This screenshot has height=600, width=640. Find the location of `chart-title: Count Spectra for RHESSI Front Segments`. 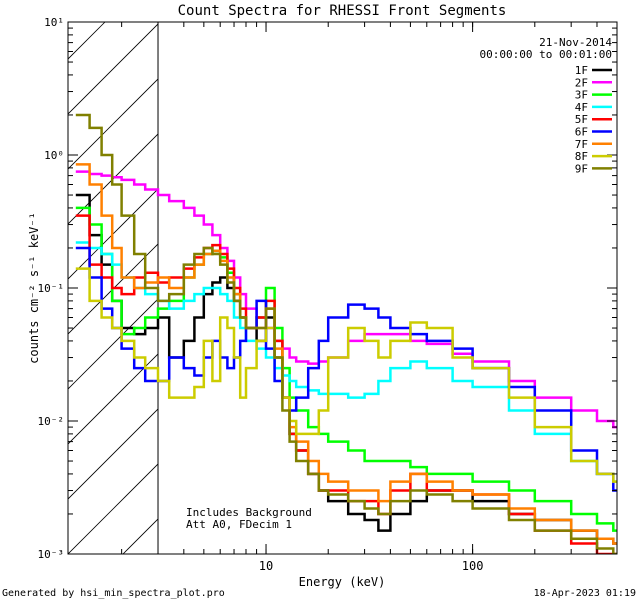

chart-title: Count Spectra for RHESSI Front Segments is located at coordinates (342, 11).